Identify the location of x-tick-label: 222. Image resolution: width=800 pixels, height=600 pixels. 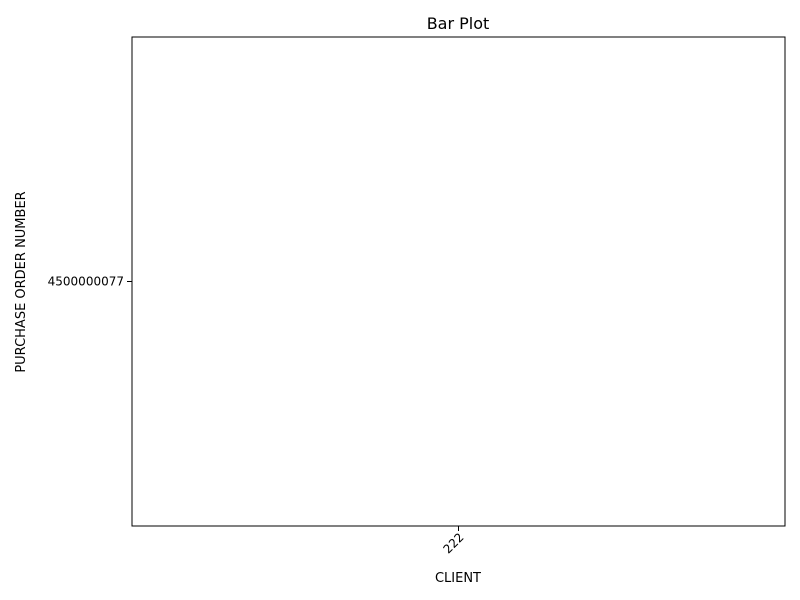
(454, 543).